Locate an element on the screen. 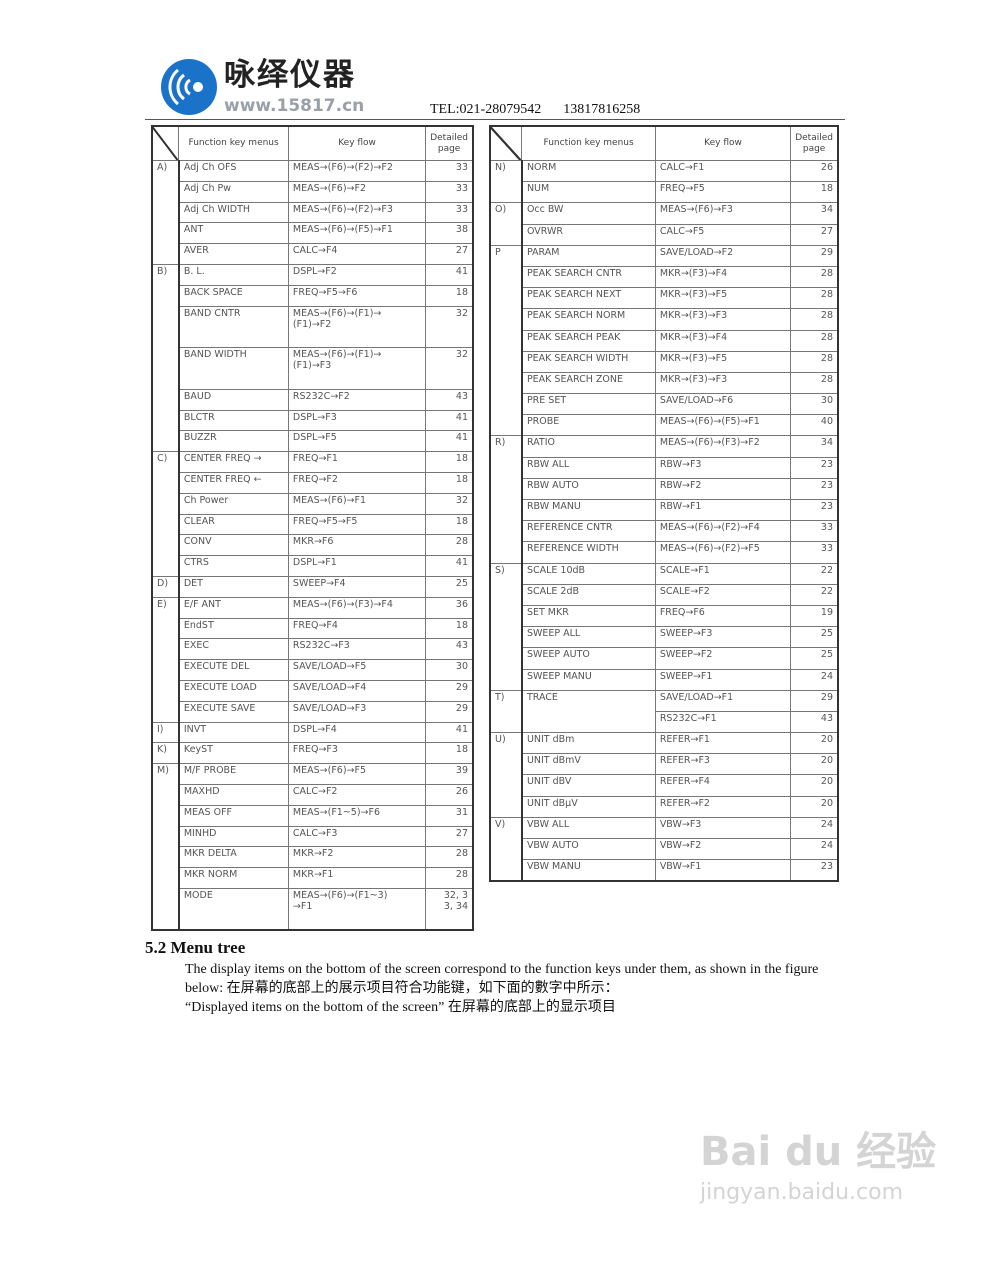 Image resolution: width=989 pixels, height=1280 pixels. menu-name: UNIT dBV is located at coordinates (588, 785).